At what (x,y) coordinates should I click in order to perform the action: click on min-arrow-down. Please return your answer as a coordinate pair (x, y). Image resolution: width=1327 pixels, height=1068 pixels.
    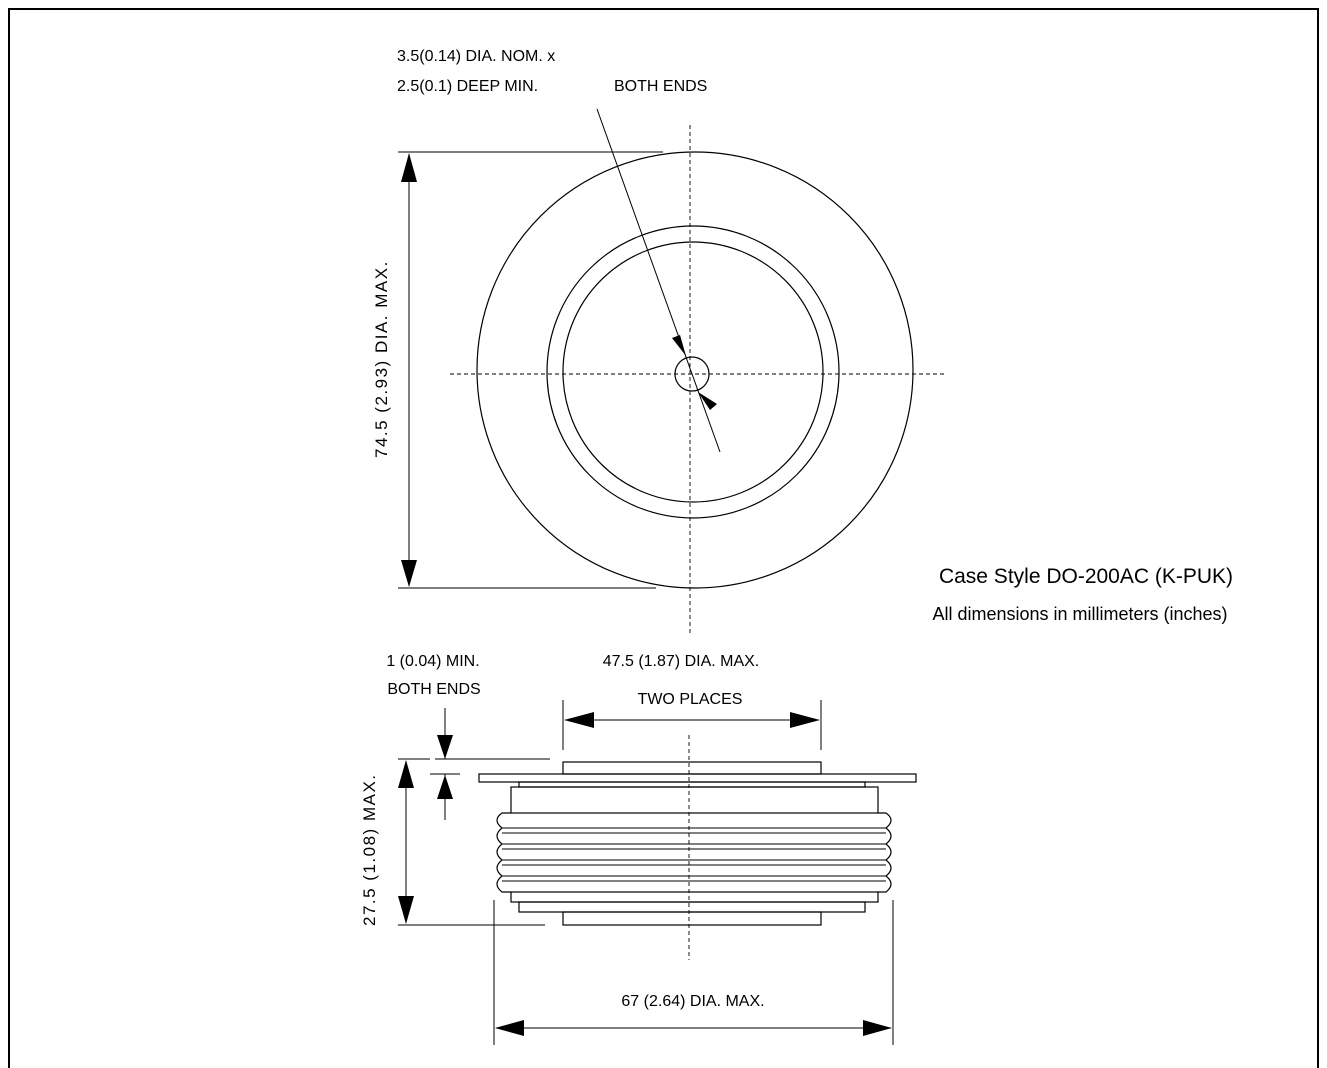
    Looking at the image, I should click on (445, 747).